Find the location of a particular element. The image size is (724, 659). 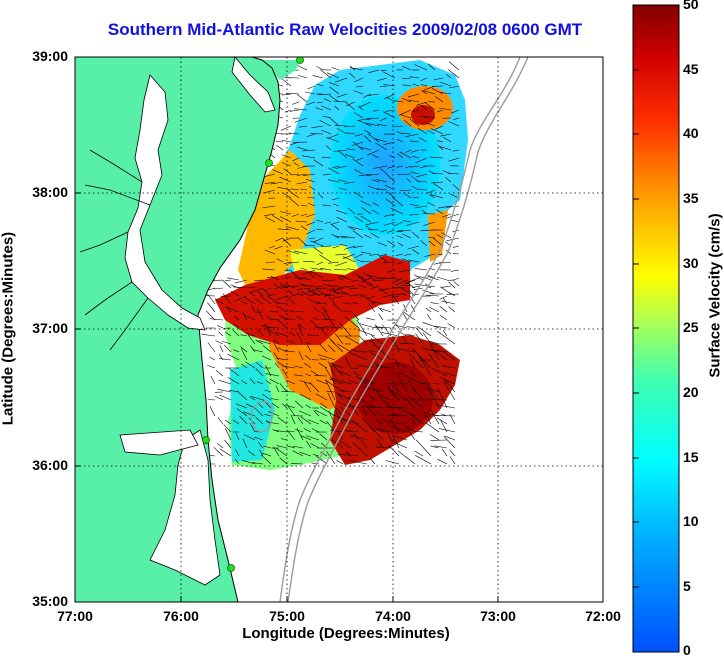

coastline is located at coordinates (239, 329).